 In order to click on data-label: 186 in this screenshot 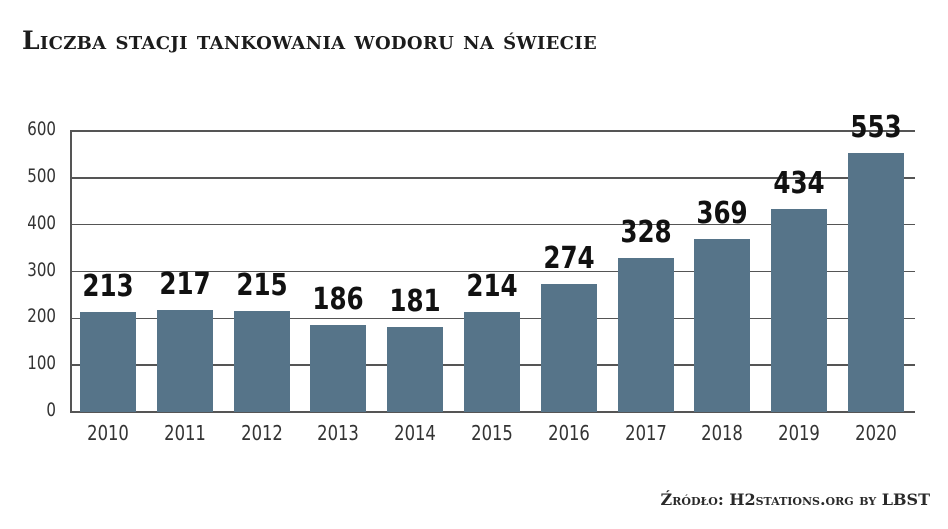, I will do `click(338, 299)`.